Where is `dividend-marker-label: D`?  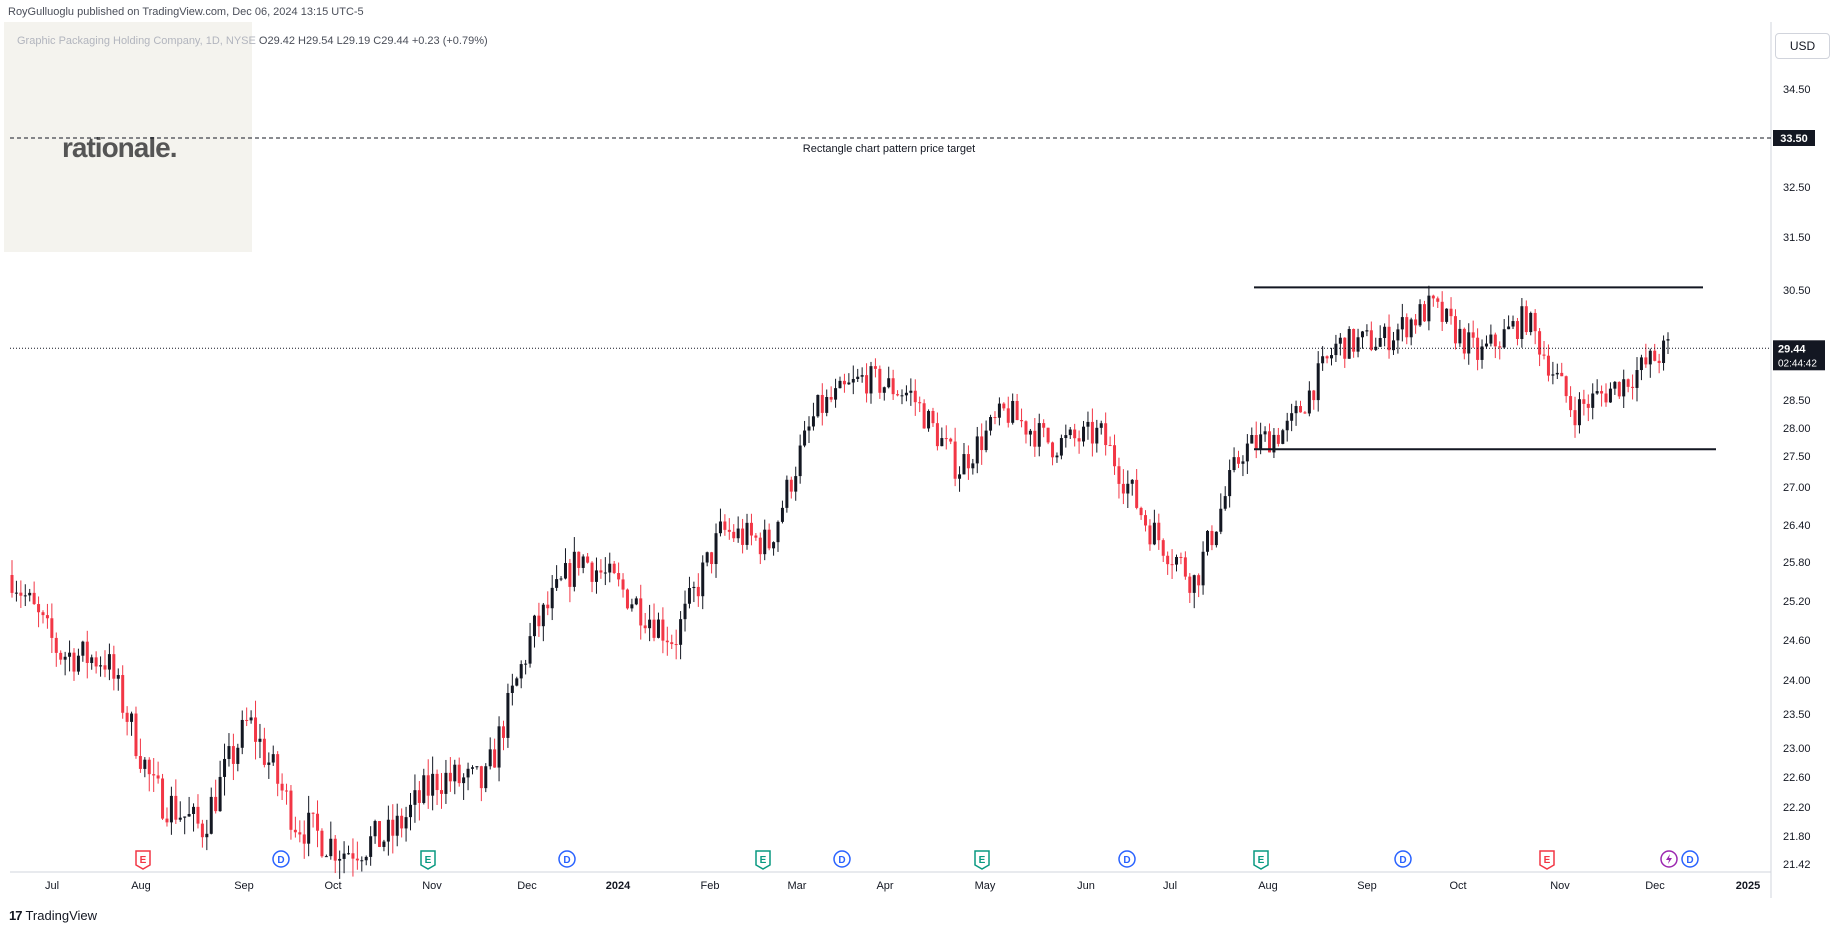
dividend-marker-label: D is located at coordinates (566, 860).